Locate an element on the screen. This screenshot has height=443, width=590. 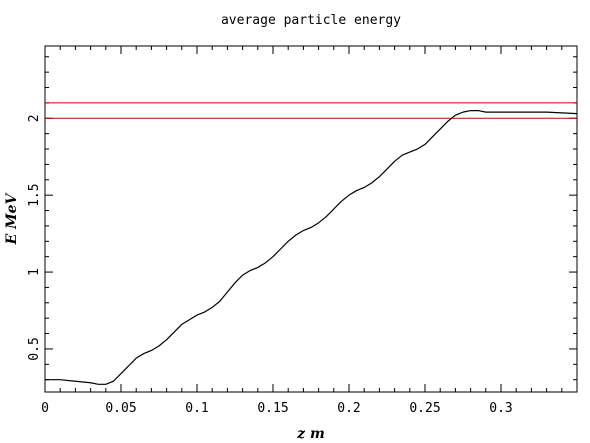
x-tick-label: 0.2 is located at coordinates (348, 408).